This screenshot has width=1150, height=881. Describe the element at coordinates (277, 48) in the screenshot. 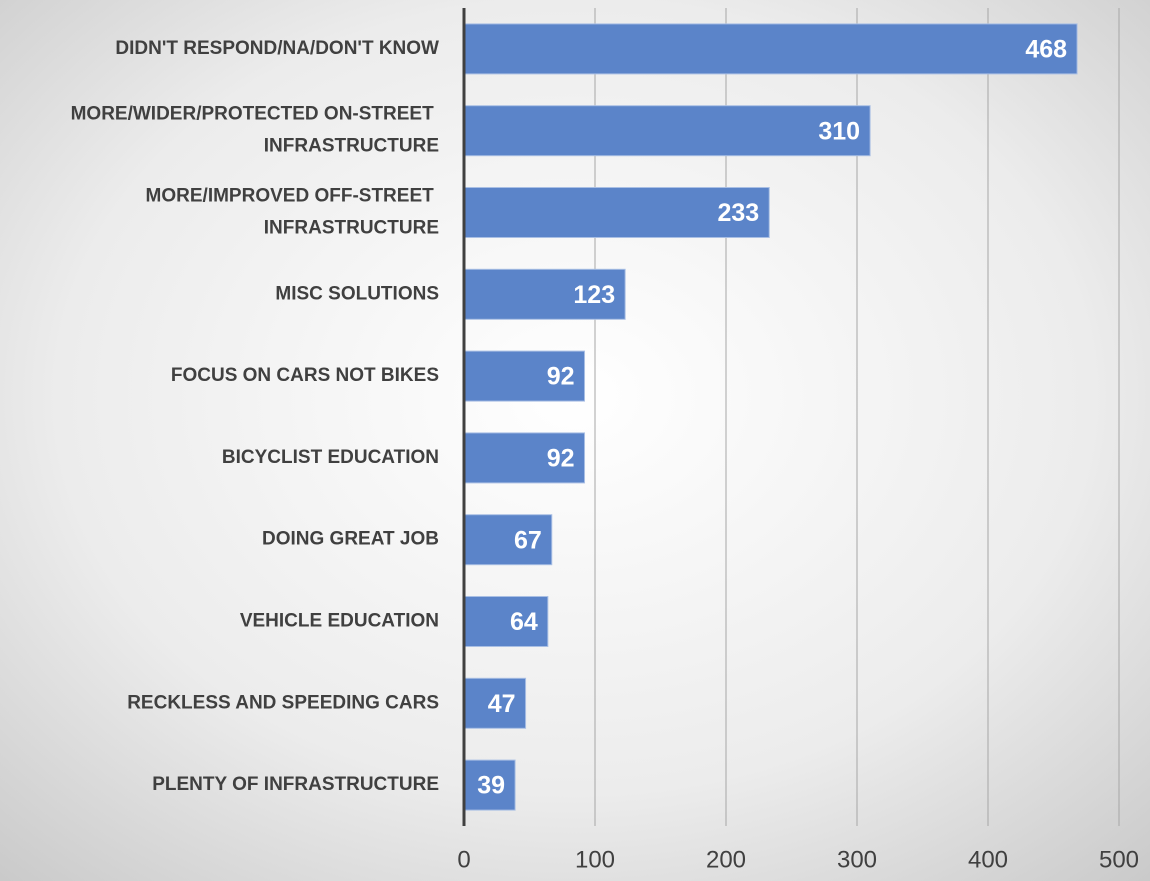

I see `y-tick-label: DIDN'T RESPOND/NA/DON'T KNOW` at that location.